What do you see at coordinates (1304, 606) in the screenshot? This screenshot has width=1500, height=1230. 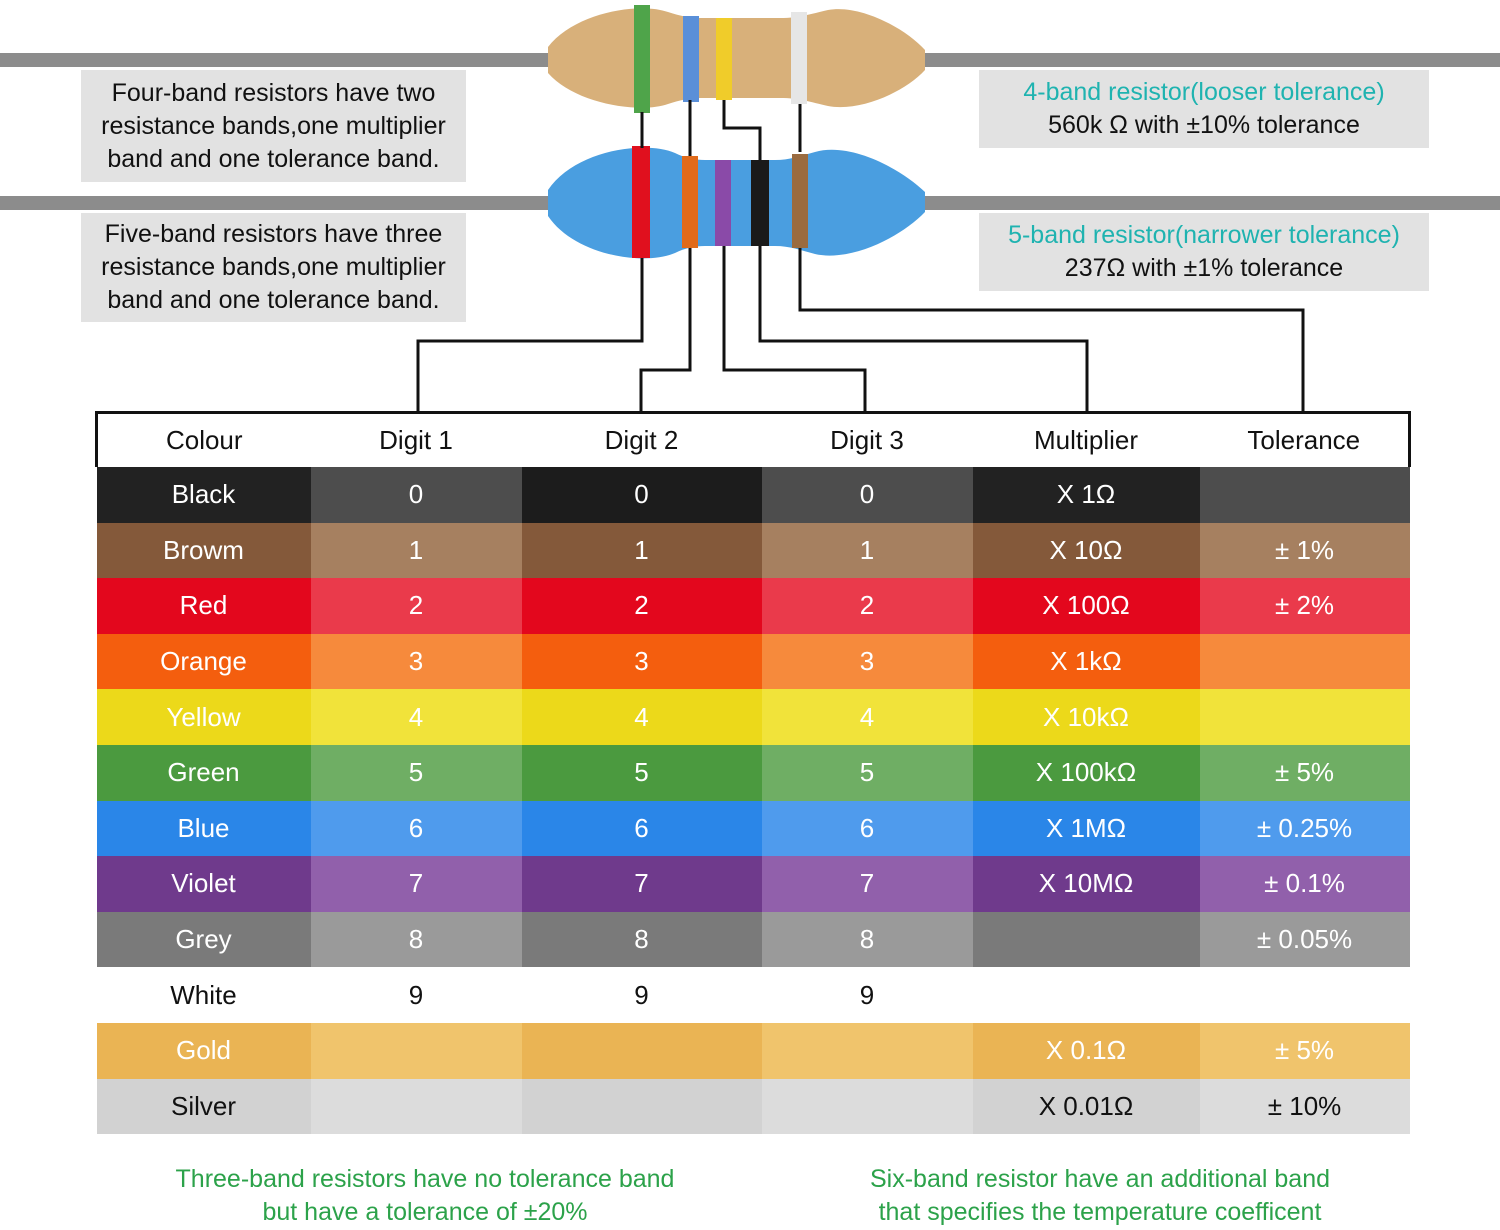 I see `tolerance-cell: ± 2%` at bounding box center [1304, 606].